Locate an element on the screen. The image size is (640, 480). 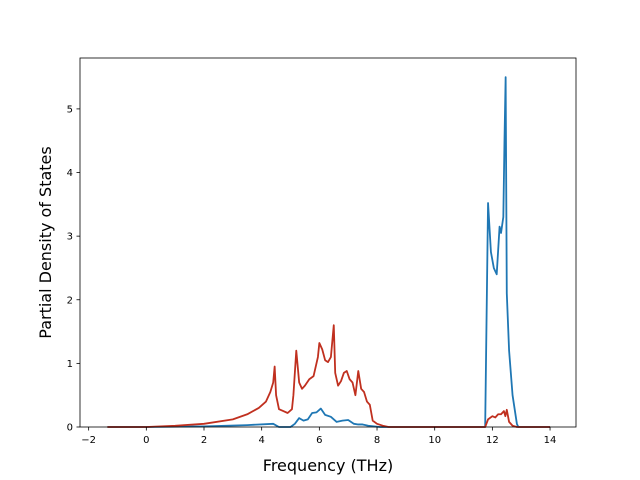
y-tick-label: 1 is located at coordinates (70, 364).